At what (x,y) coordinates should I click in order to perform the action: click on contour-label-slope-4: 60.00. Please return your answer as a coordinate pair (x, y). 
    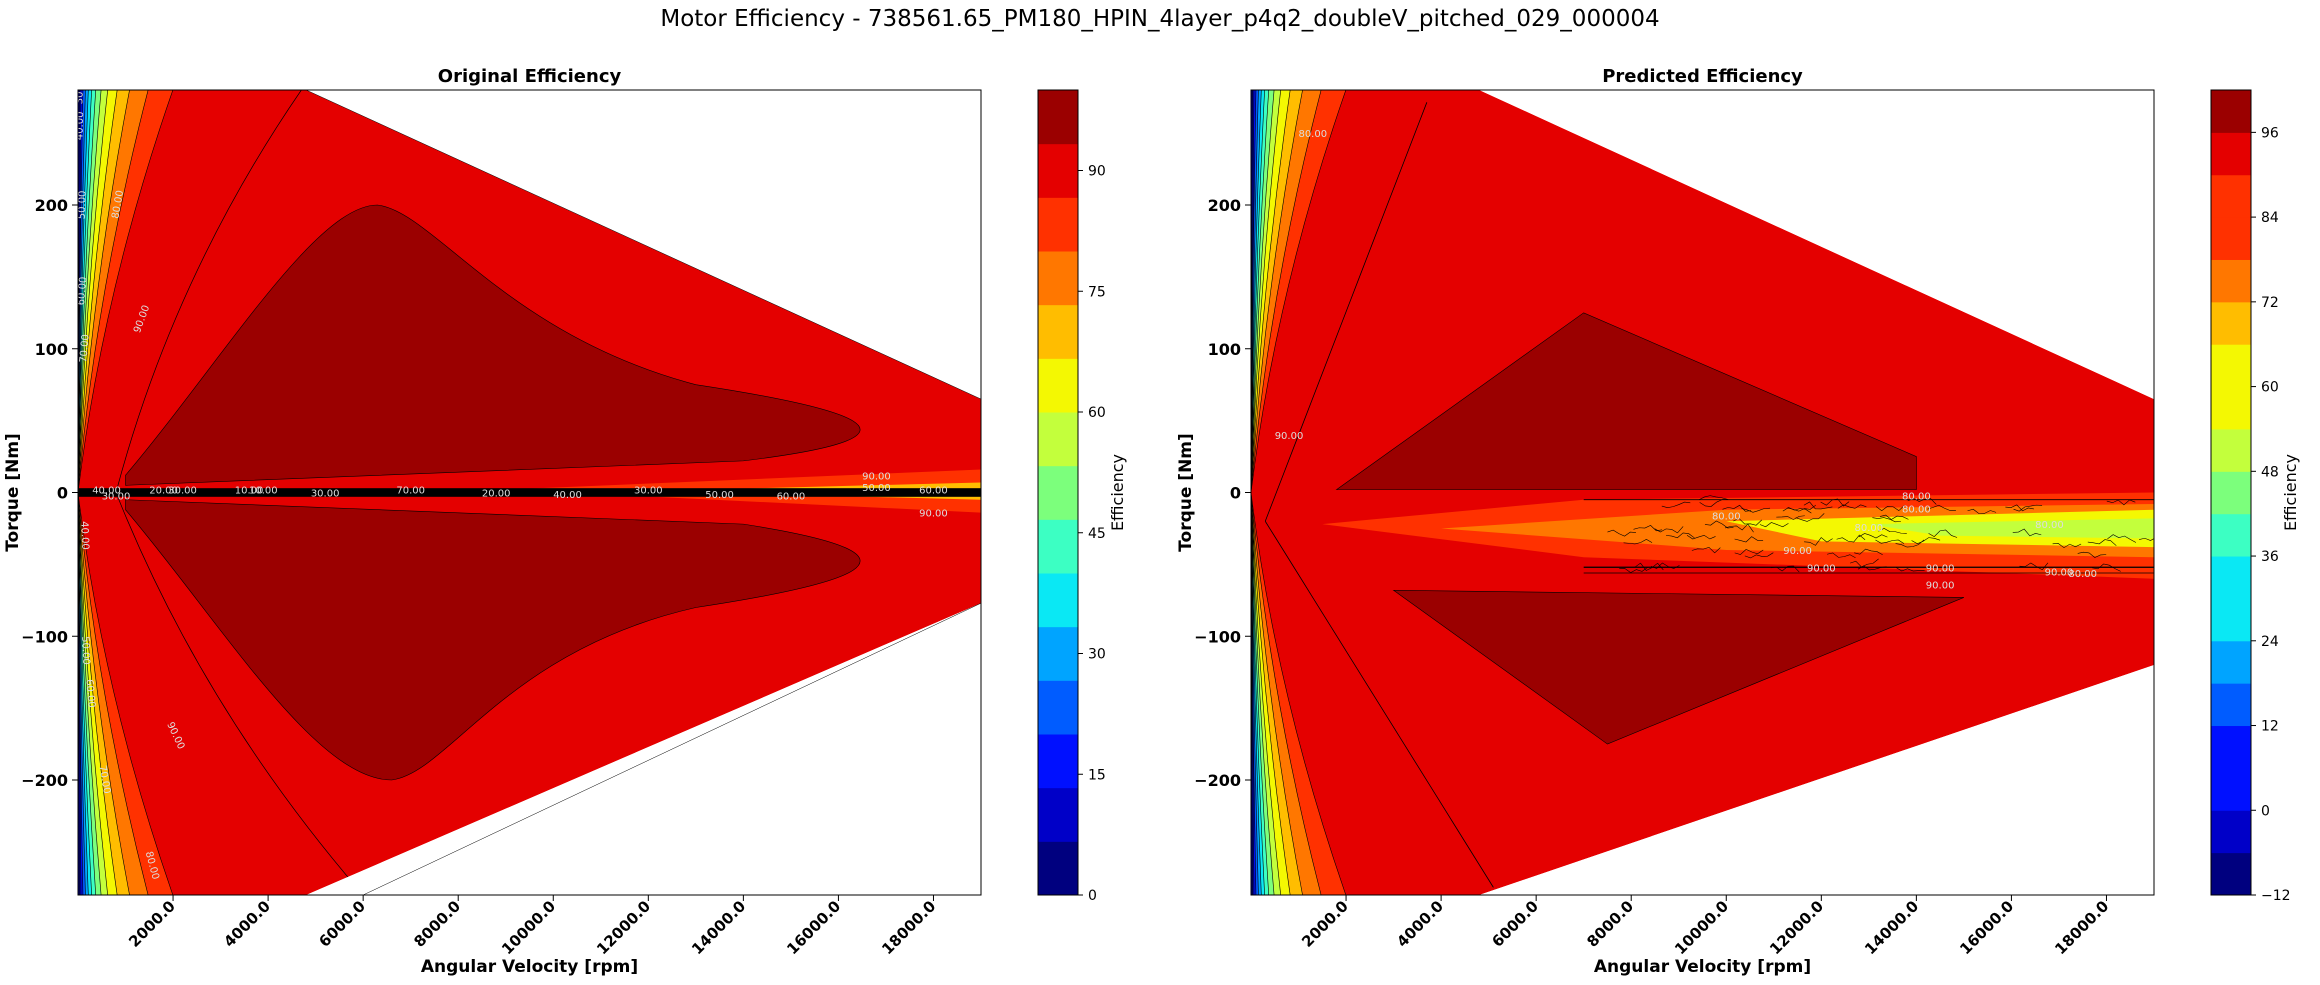
    Looking at the image, I should click on (82, 290).